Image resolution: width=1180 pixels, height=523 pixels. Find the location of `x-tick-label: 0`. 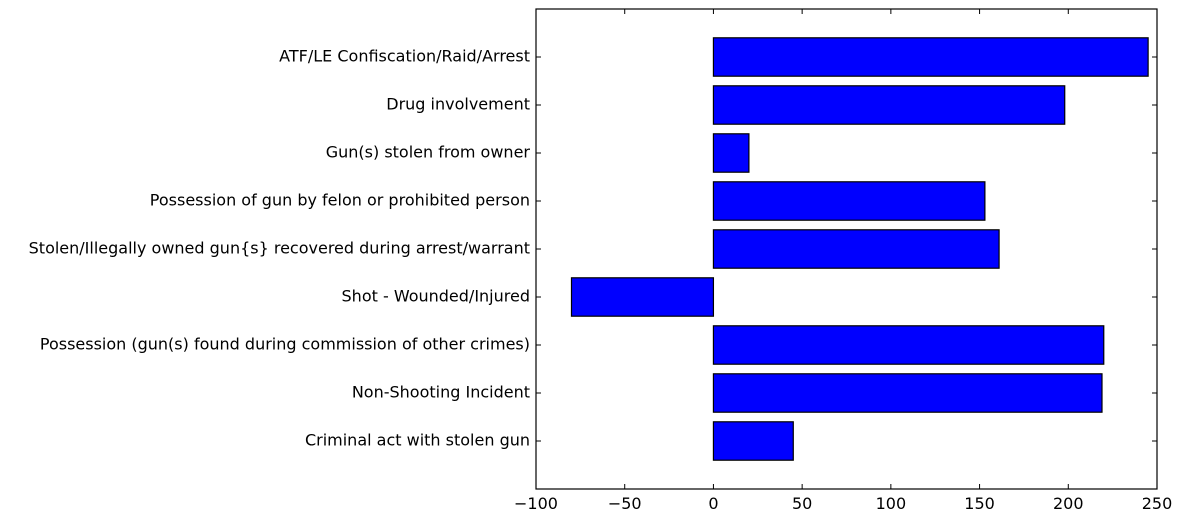

x-tick-label: 0 is located at coordinates (713, 503).